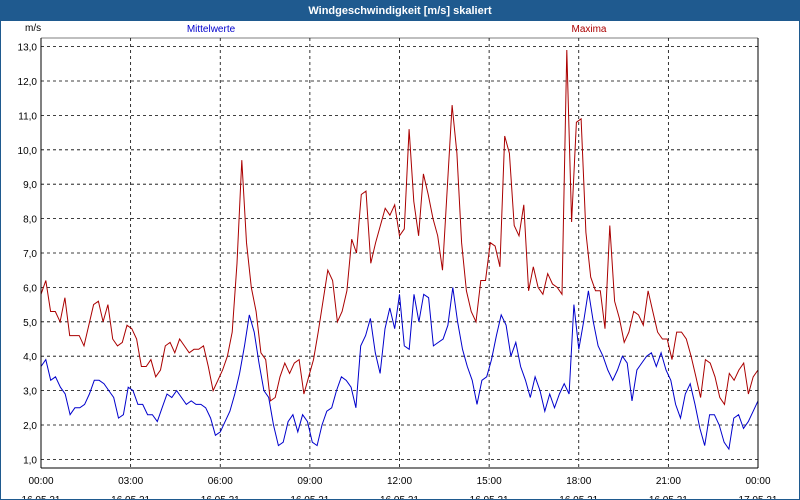  I want to click on x-tick-time: 06:00, so click(220, 481).